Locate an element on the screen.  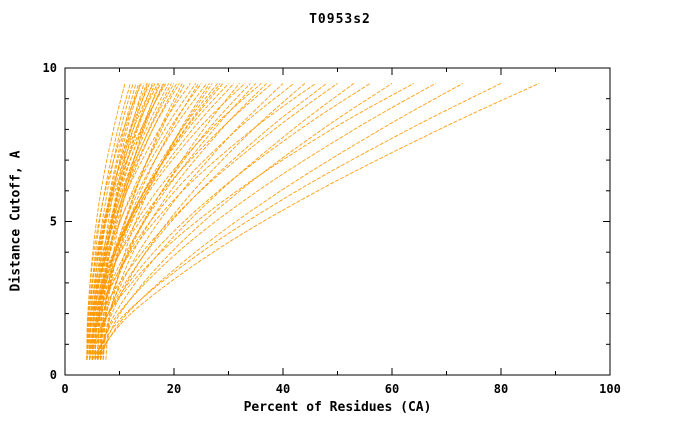
x-tick-label: 20 is located at coordinates (174, 389).